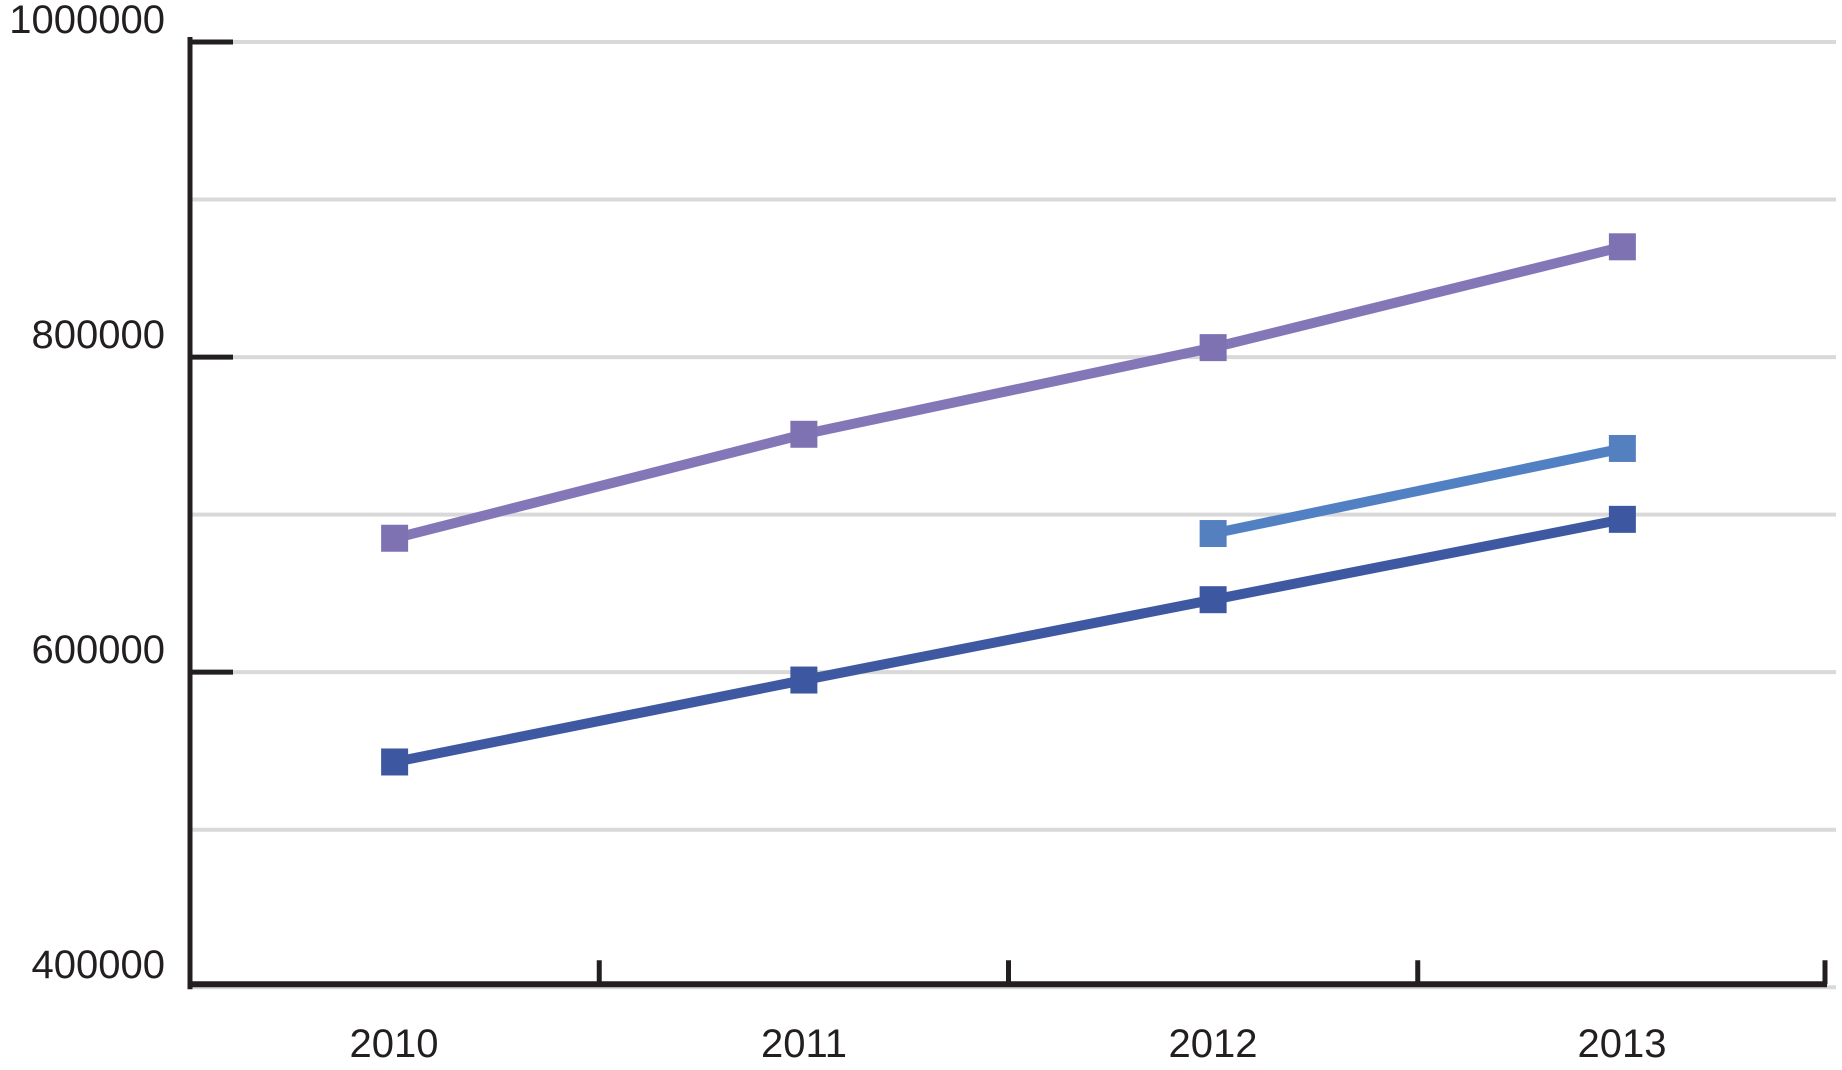 The image size is (1842, 1070). I want to click on y-axis-tick-label: 800000, so click(98, 335).